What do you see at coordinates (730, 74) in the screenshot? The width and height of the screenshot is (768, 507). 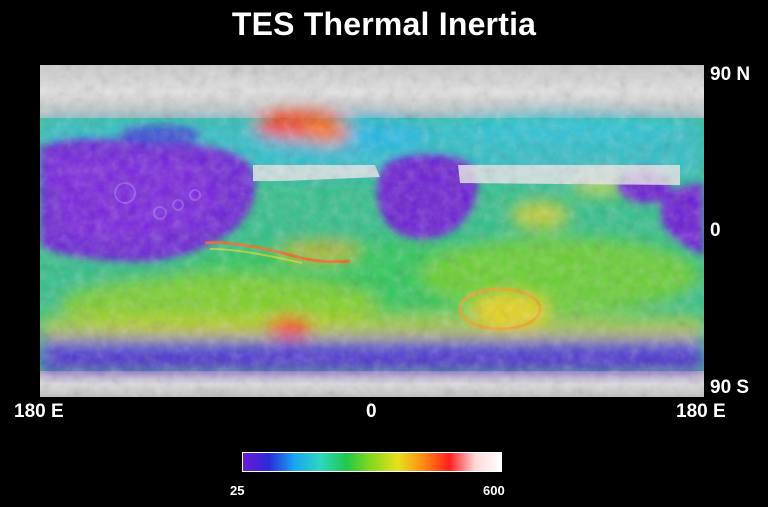 I see `lat-label-north: 90 N` at bounding box center [730, 74].